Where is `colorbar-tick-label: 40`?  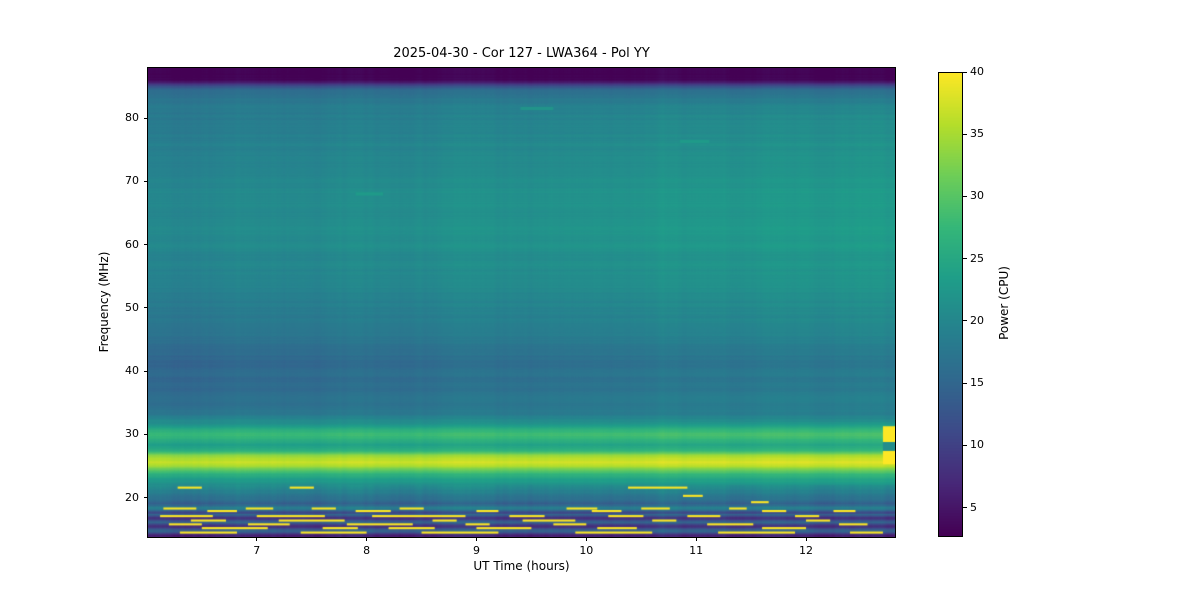
colorbar-tick-label: 40 is located at coordinates (977, 71).